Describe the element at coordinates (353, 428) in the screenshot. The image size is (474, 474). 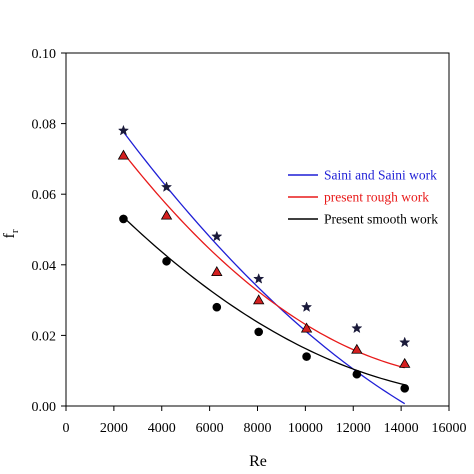
I see `x-tick-label: 12000` at that location.